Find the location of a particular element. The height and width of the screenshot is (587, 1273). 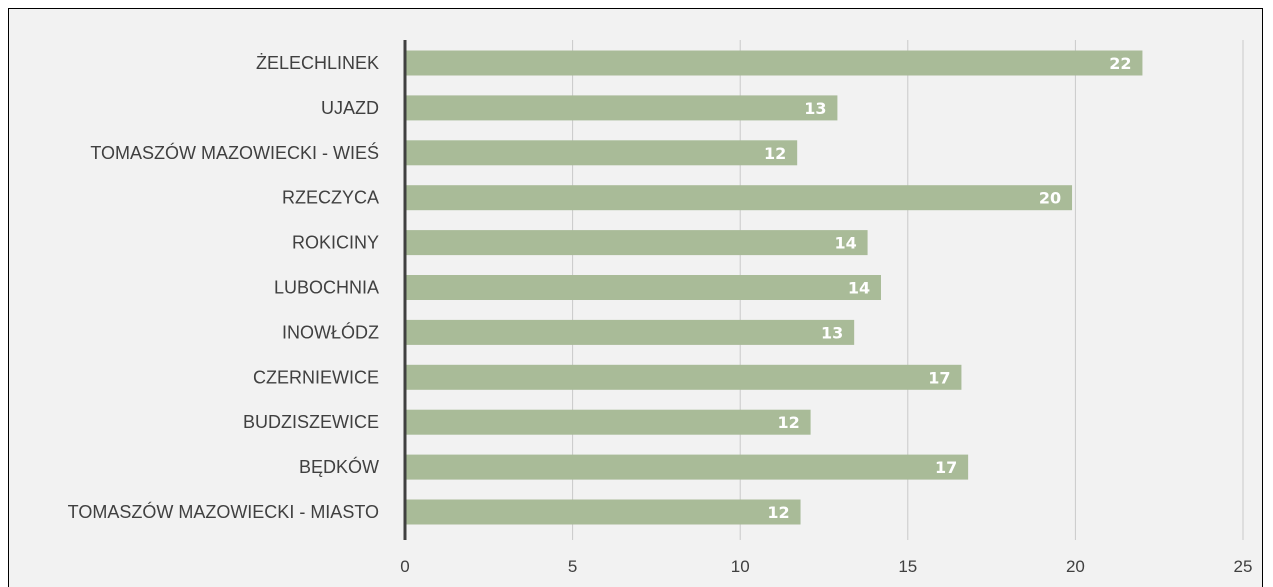

x-tick-label: 15 is located at coordinates (907, 566).